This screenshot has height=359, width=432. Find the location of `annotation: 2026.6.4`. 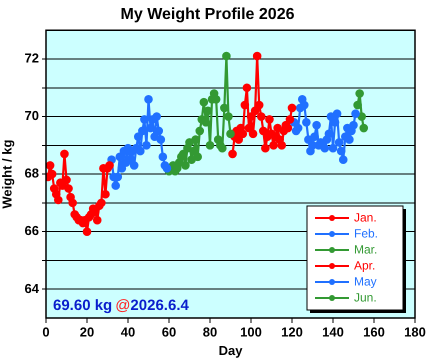

annotation: 2026.6.4 is located at coordinates (160, 305).